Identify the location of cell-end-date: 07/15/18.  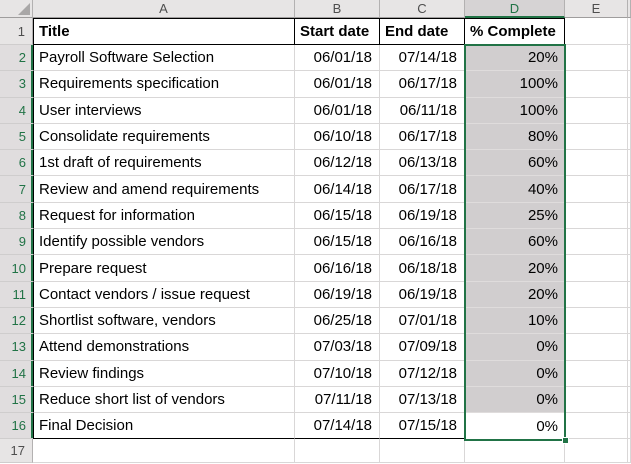
(422, 426).